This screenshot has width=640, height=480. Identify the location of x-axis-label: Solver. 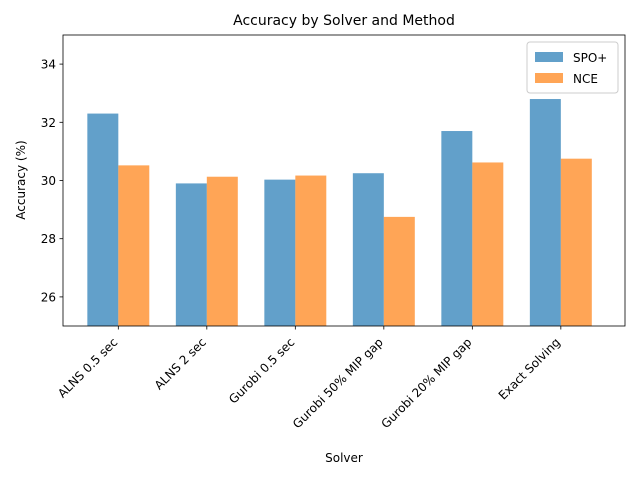
(344, 458).